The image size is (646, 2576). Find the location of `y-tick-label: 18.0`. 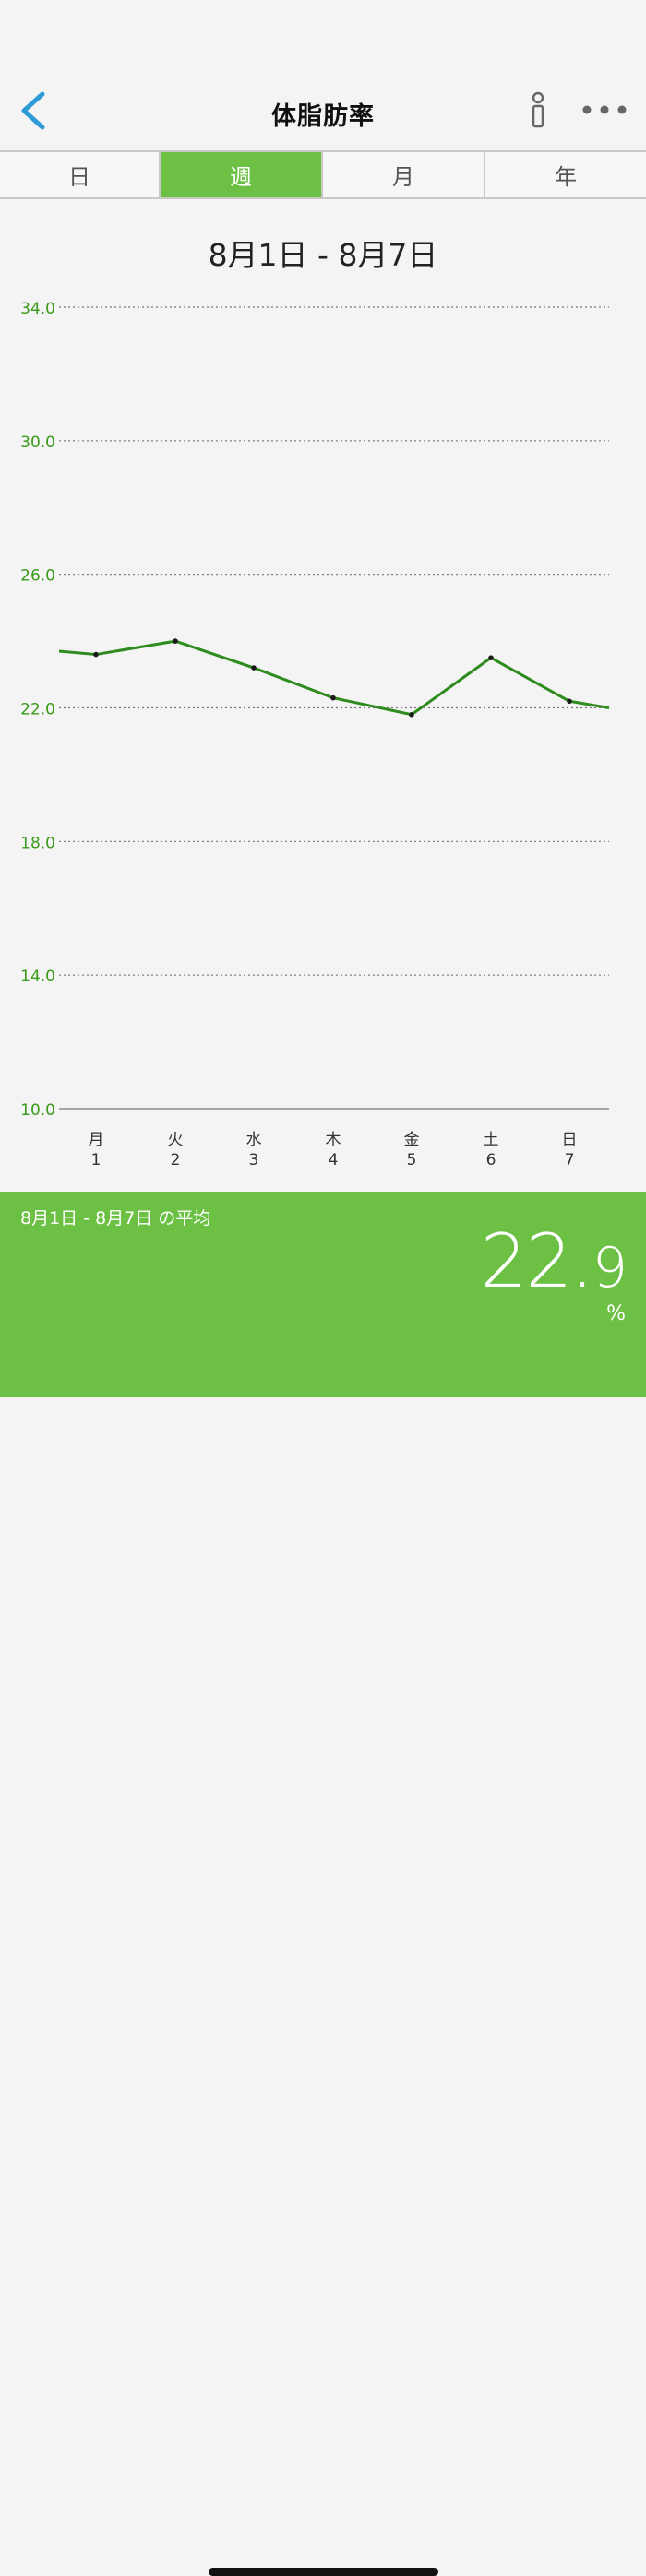

y-tick-label: 18.0 is located at coordinates (37, 843).